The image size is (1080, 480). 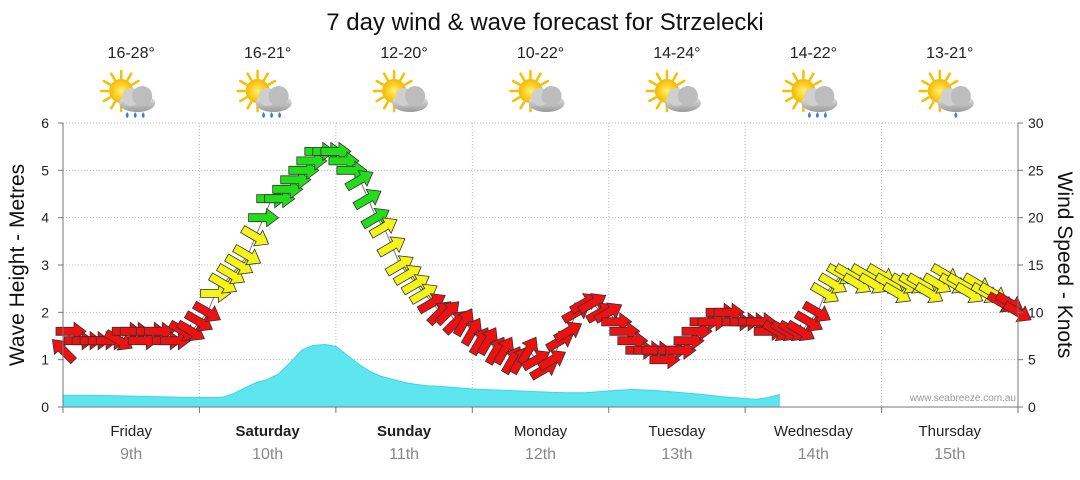 What do you see at coordinates (1032, 407) in the screenshot?
I see `right-tick-label: 0` at bounding box center [1032, 407].